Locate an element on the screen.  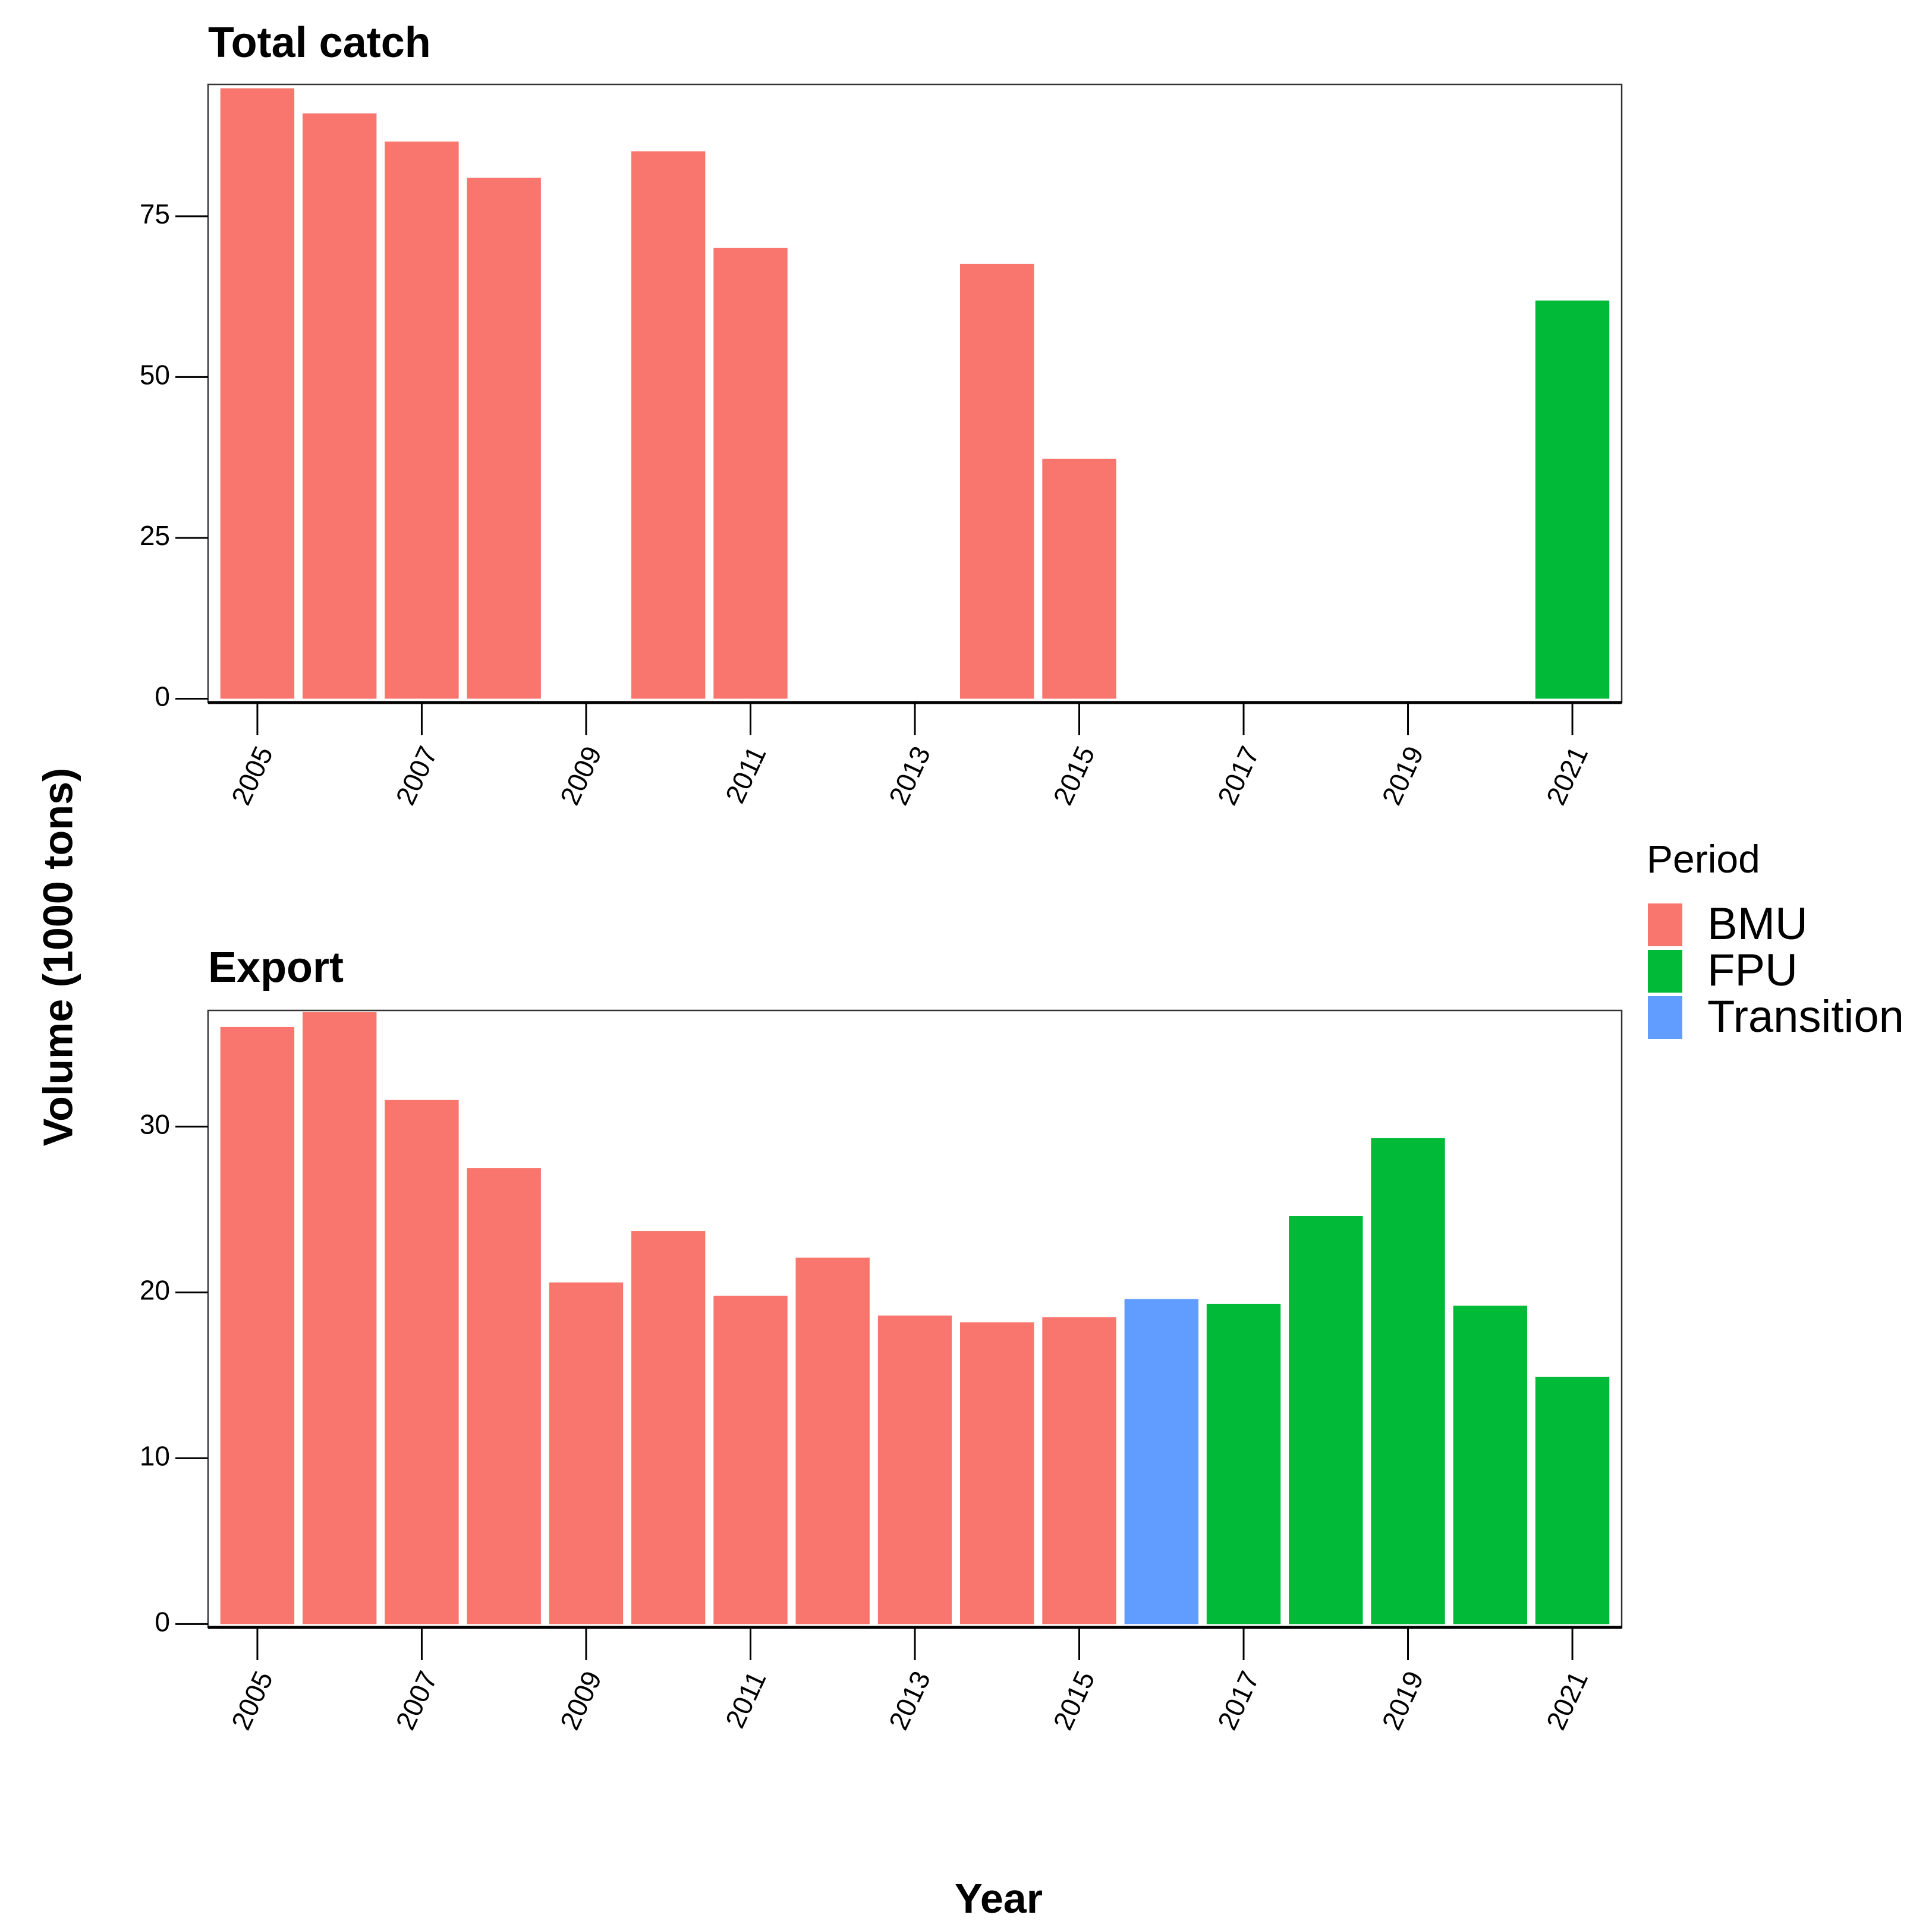
bar-2016 is located at coordinates (1161, 1461).